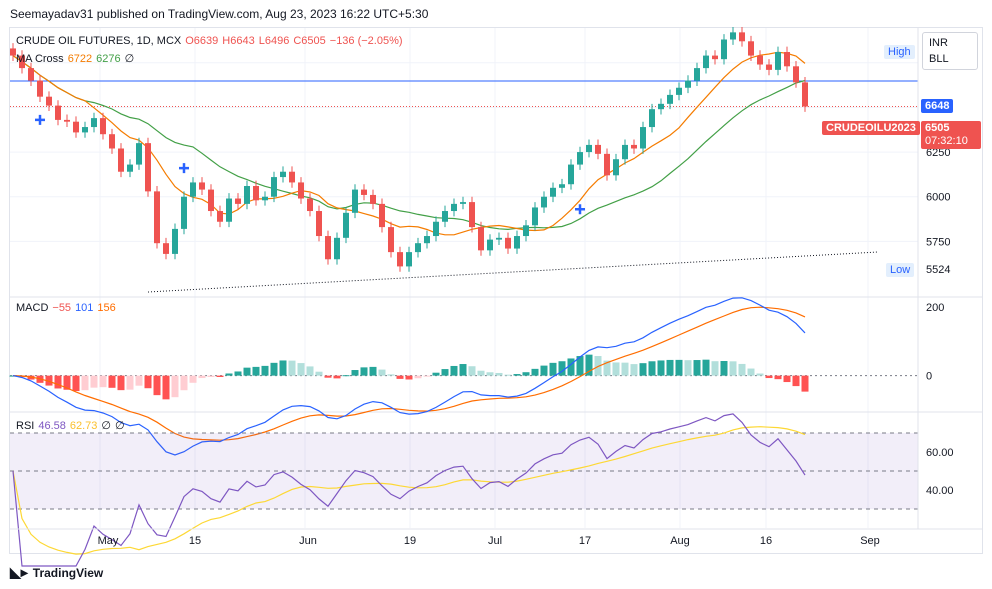  I want to click on unit-label: BLL, so click(939, 59).